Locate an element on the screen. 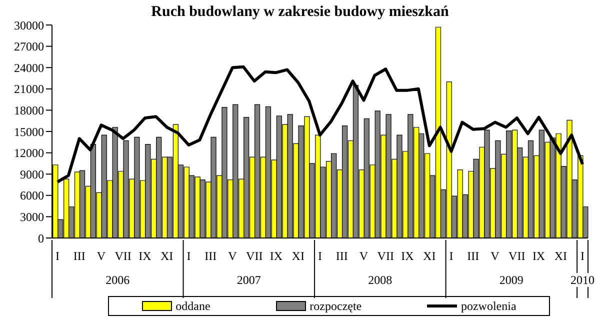  y-tick-label: 9000 is located at coordinates (32, 174).